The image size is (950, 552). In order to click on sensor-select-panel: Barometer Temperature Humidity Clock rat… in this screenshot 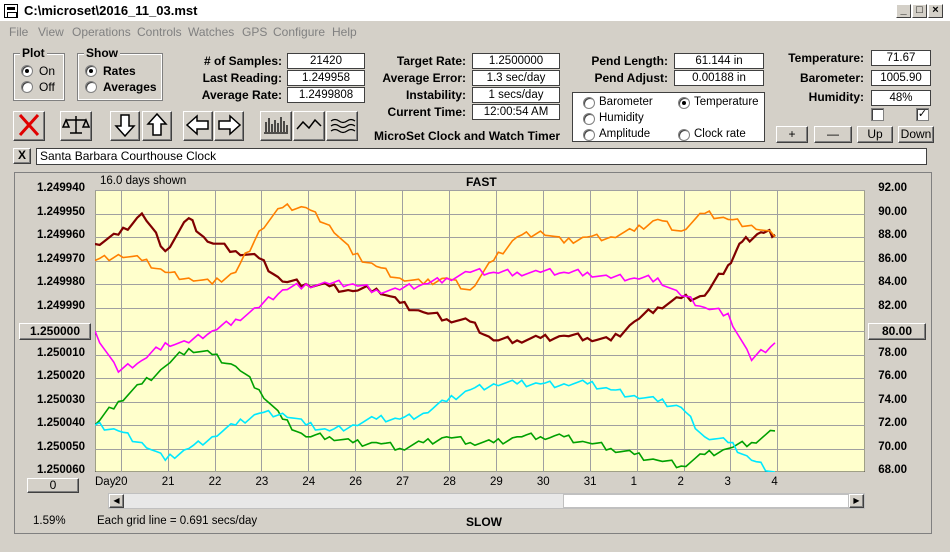, I will do `click(668, 117)`.